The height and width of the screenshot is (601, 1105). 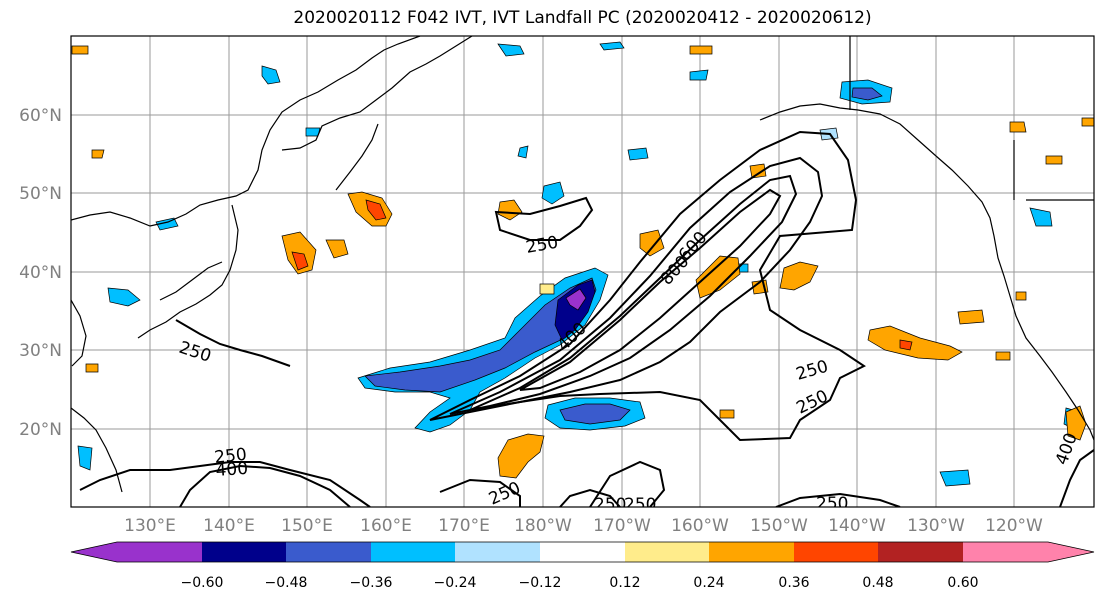 What do you see at coordinates (622, 526) in the screenshot?
I see `lon-label: 170°W` at bounding box center [622, 526].